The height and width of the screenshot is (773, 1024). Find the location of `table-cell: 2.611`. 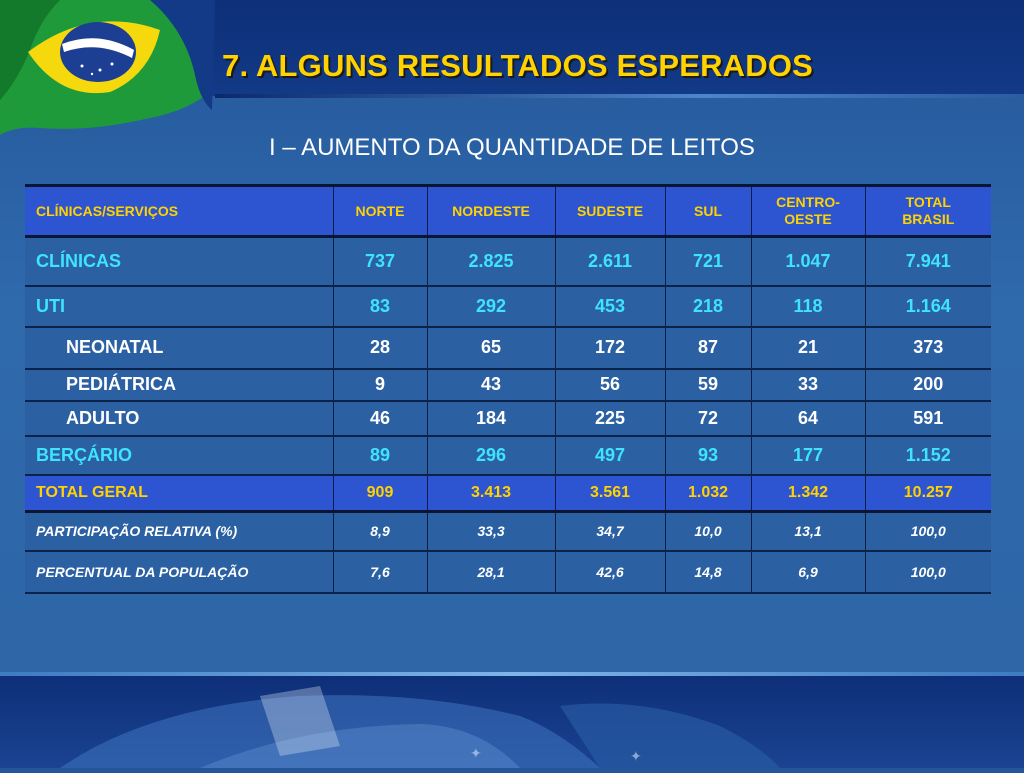

table-cell: 2.611 is located at coordinates (610, 261).